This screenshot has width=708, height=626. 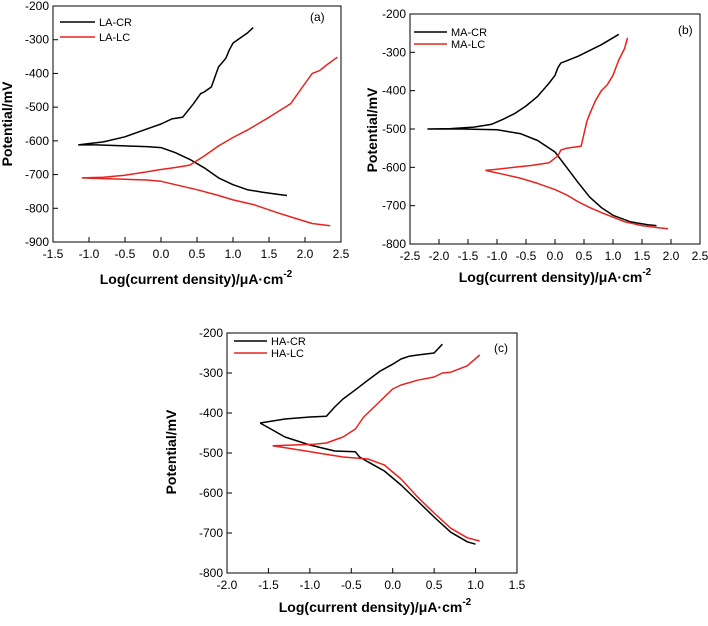 I want to click on panel-b-ylabel: Potential/mV, so click(x=372, y=129).